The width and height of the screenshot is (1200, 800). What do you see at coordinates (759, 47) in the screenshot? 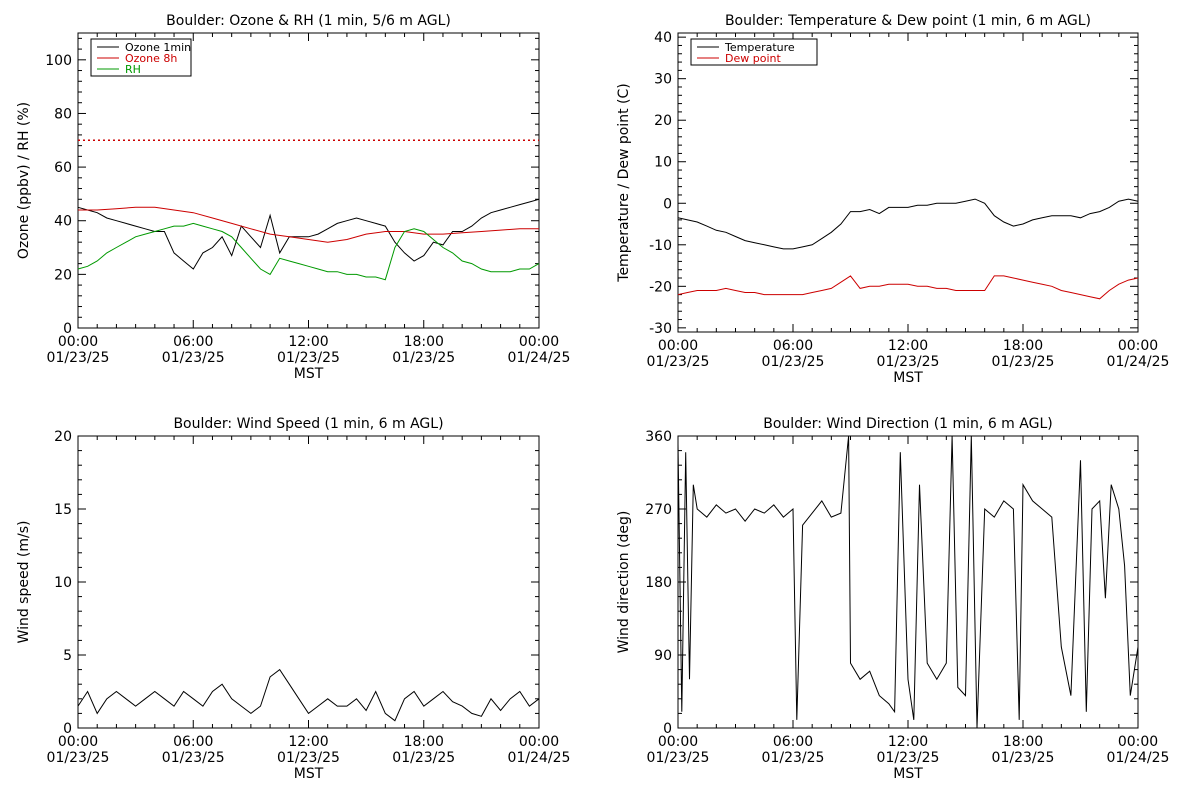
I see `legend-label: Temperature` at bounding box center [759, 47].